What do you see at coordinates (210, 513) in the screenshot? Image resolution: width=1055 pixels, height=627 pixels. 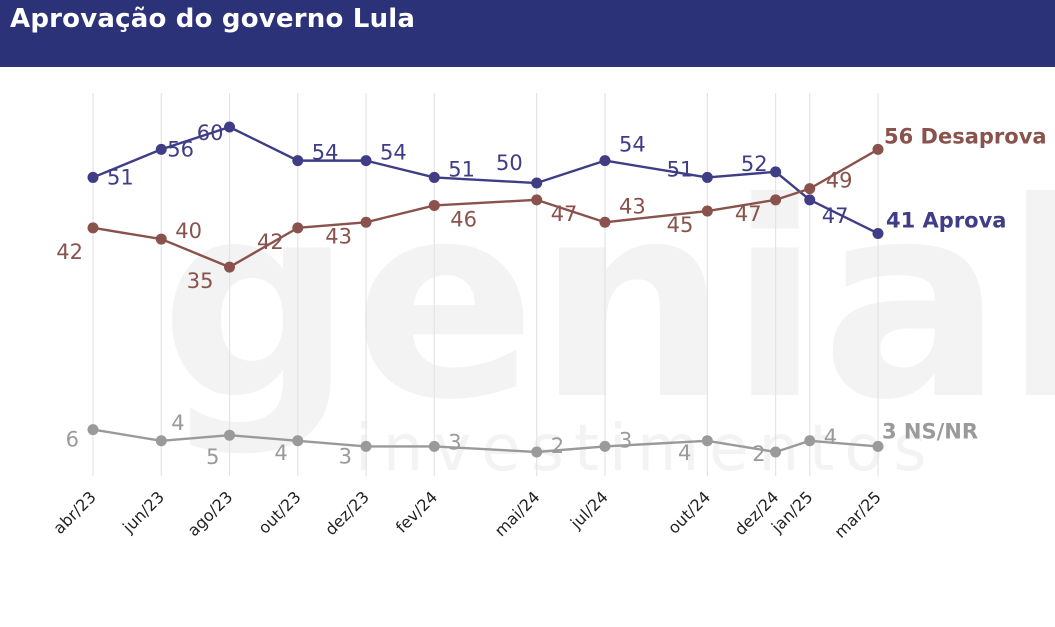 I see `x-tick-label: ago/23` at bounding box center [210, 513].